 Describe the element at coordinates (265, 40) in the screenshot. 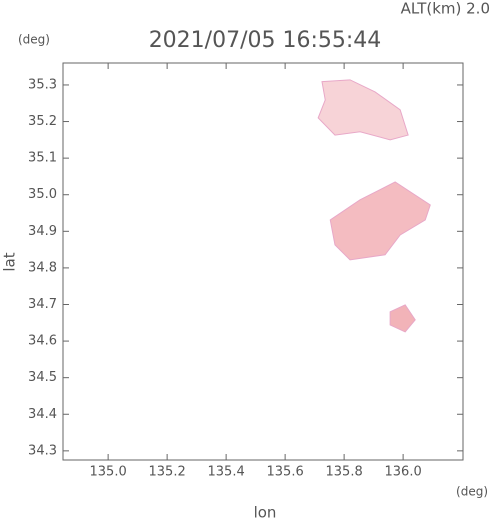

I see `chart-title: 2021/07/05 16:55:44` at that location.